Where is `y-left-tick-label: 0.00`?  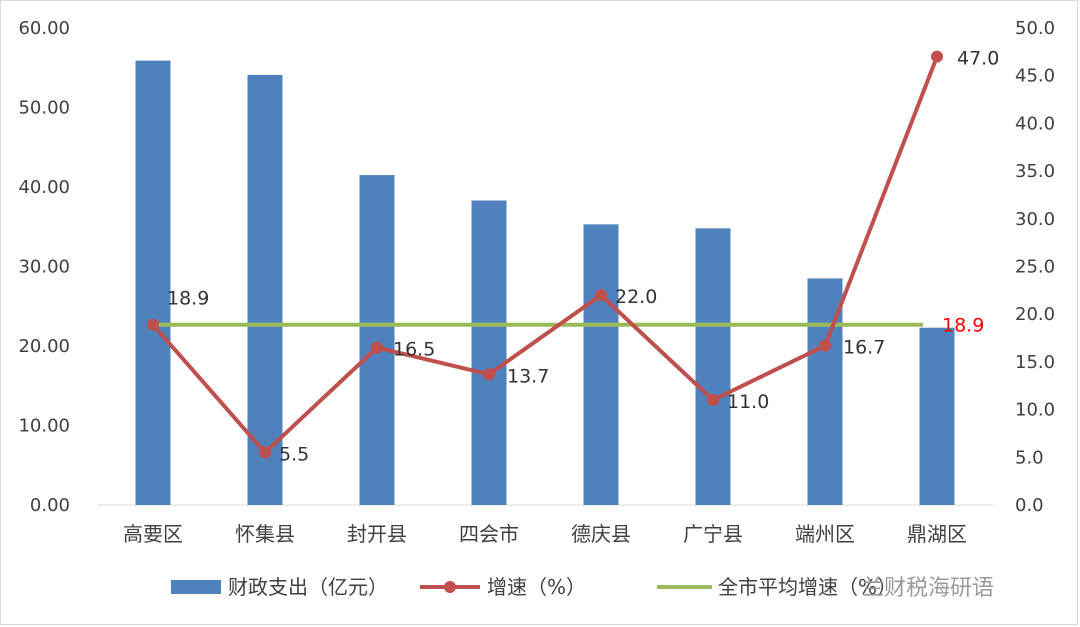
y-left-tick-label: 0.00 is located at coordinates (50, 505).